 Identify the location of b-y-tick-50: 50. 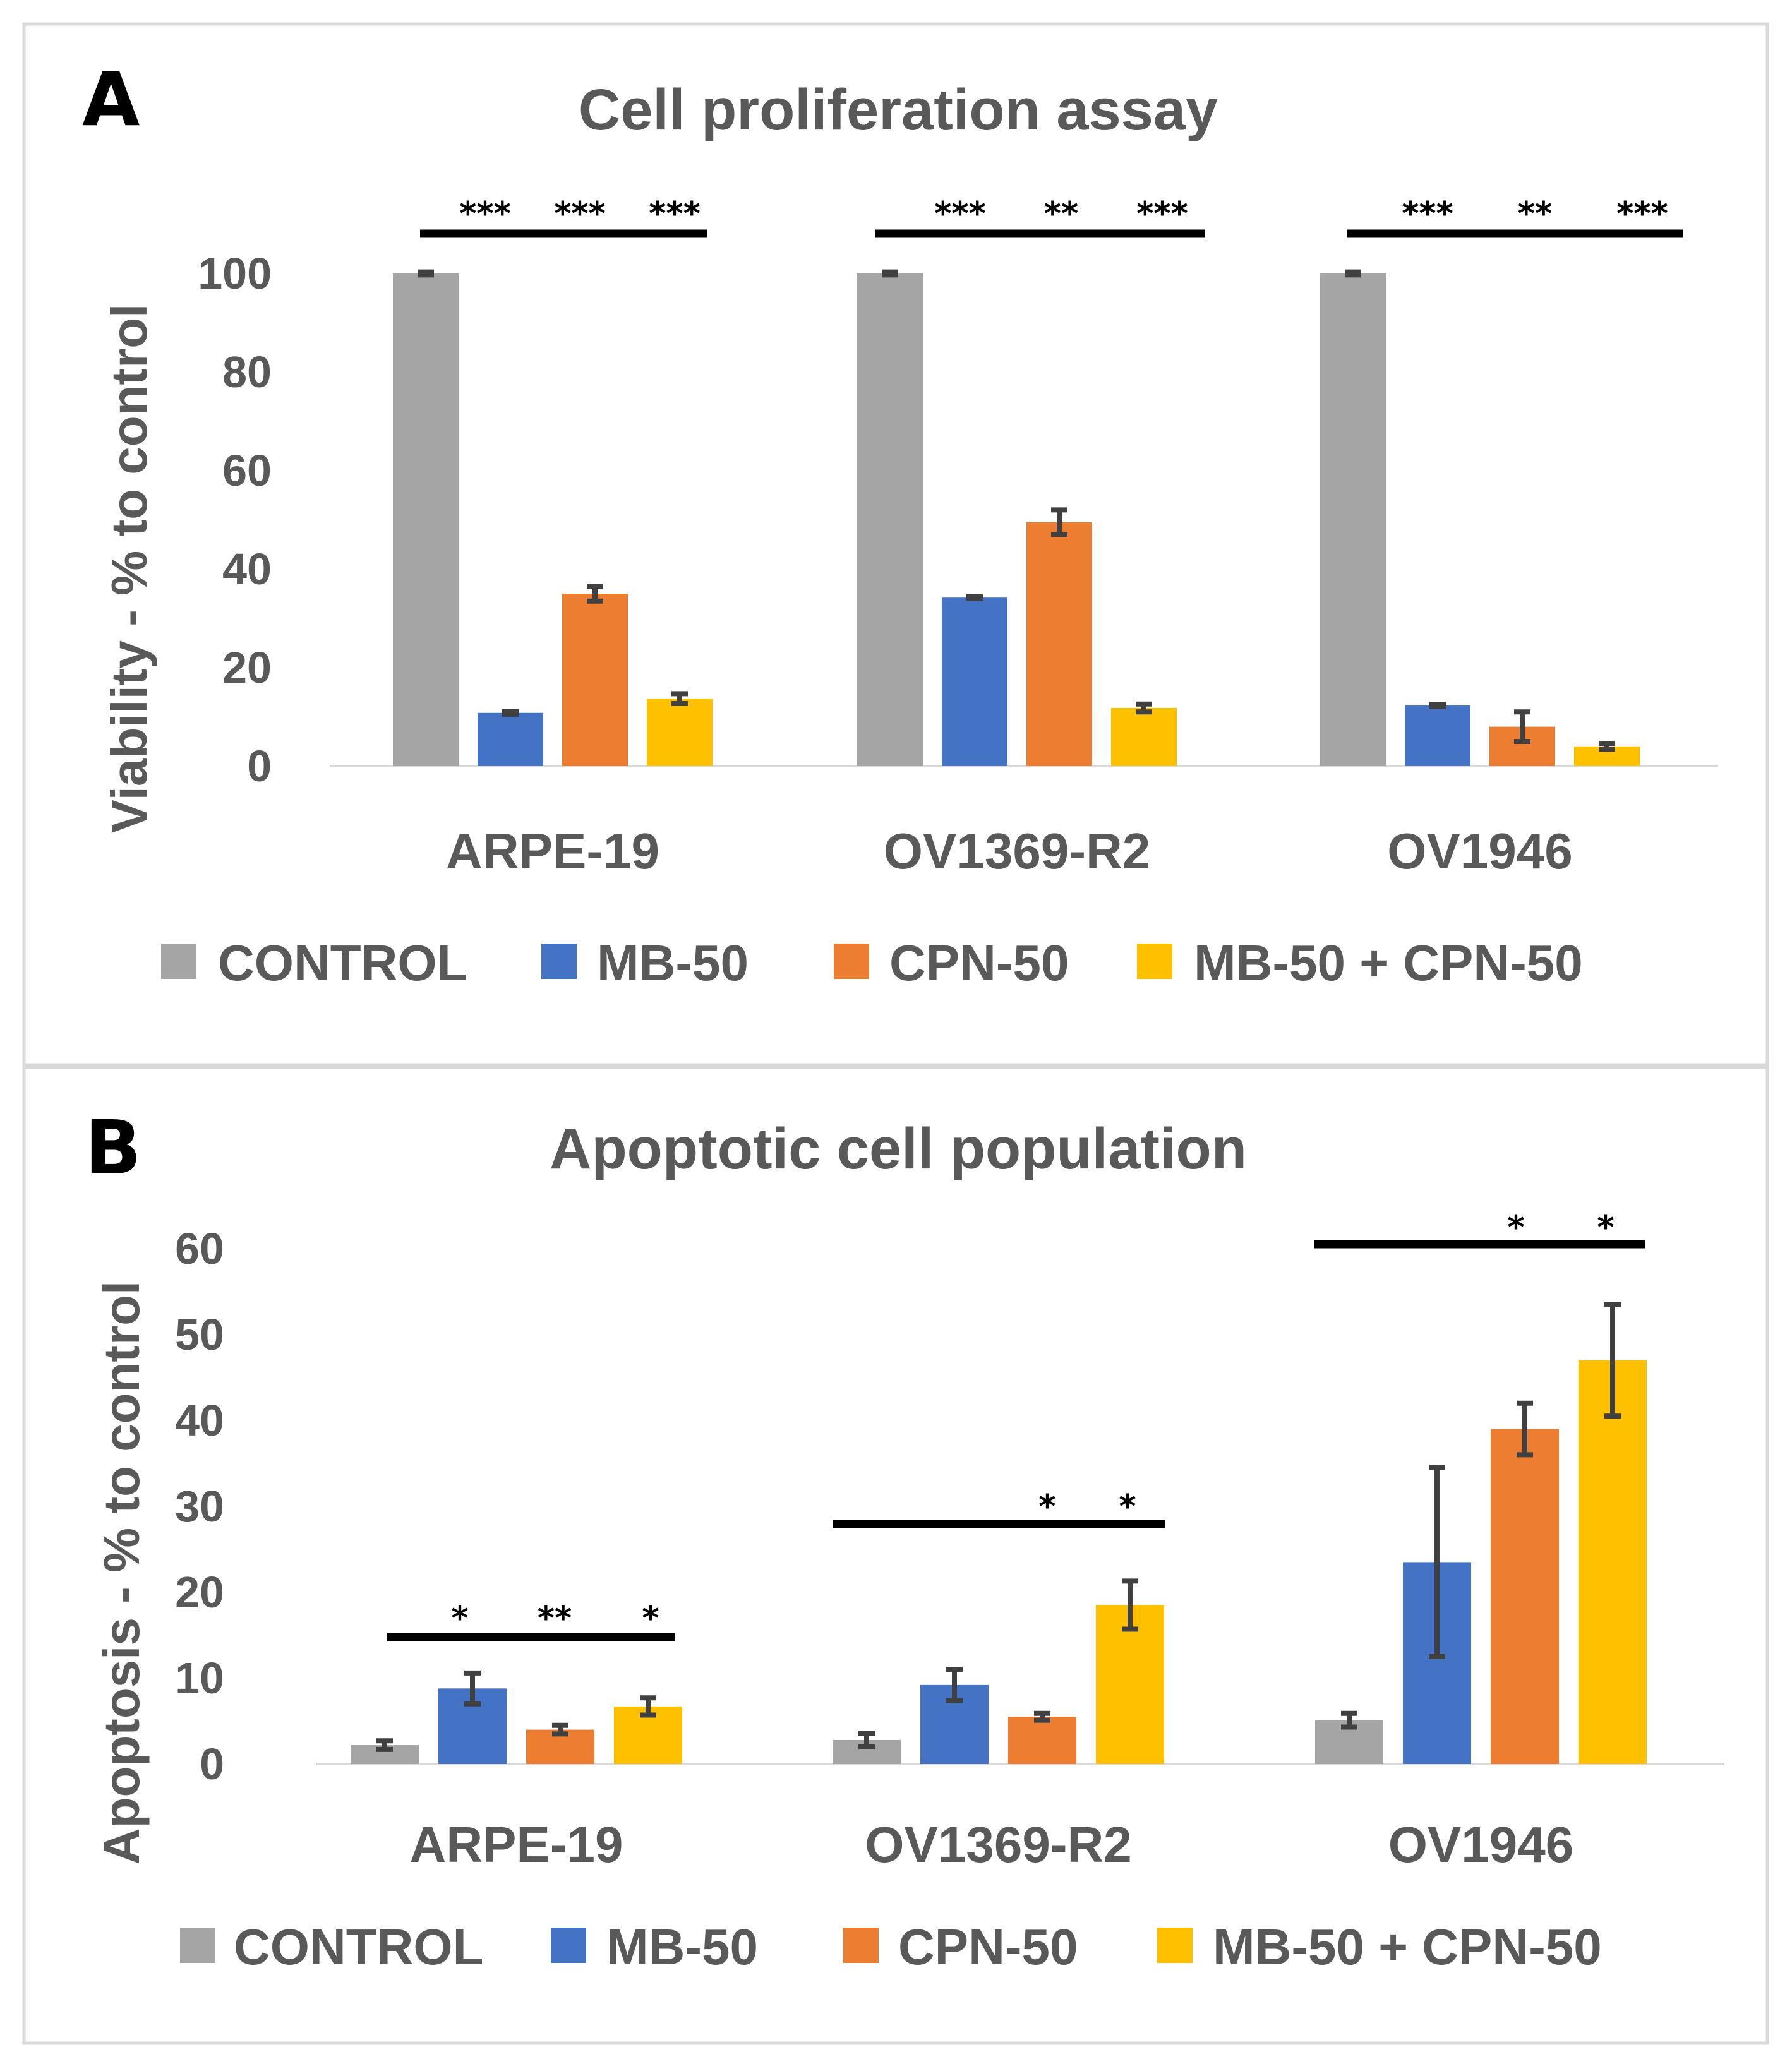
(199, 1334).